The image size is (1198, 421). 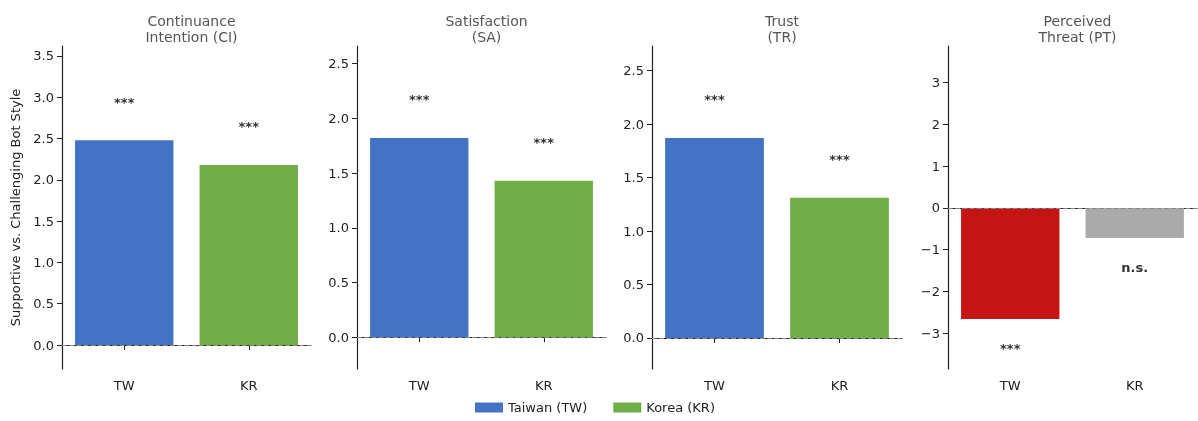 I want to click on y-tick-label: 2, so click(x=935, y=124).